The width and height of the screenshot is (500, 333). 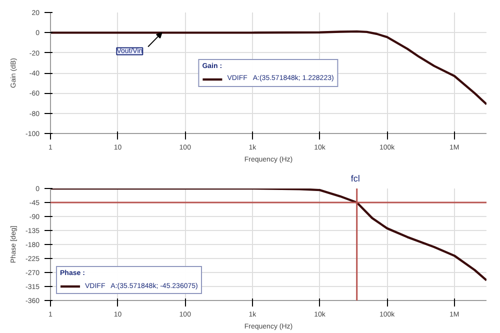 I want to click on ref-line-label: fcl, so click(x=355, y=179).